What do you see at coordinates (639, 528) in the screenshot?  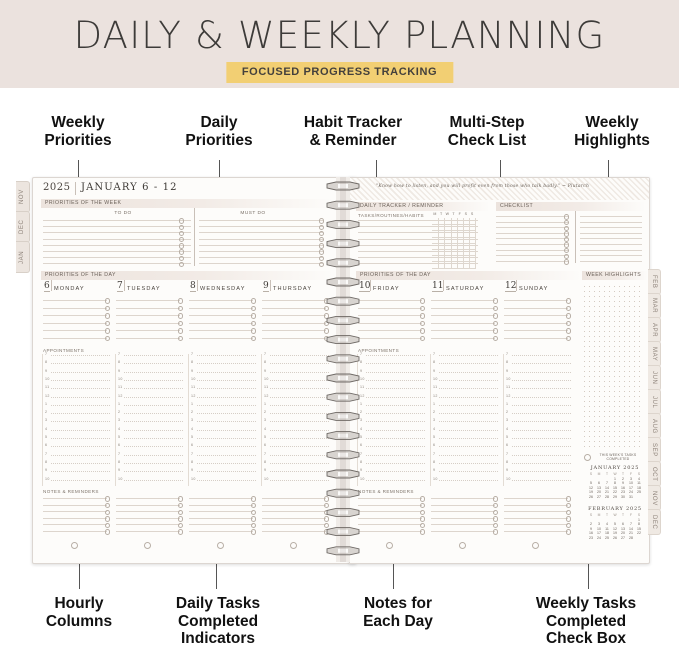 I see `mini-calendar-day: 15` at bounding box center [639, 528].